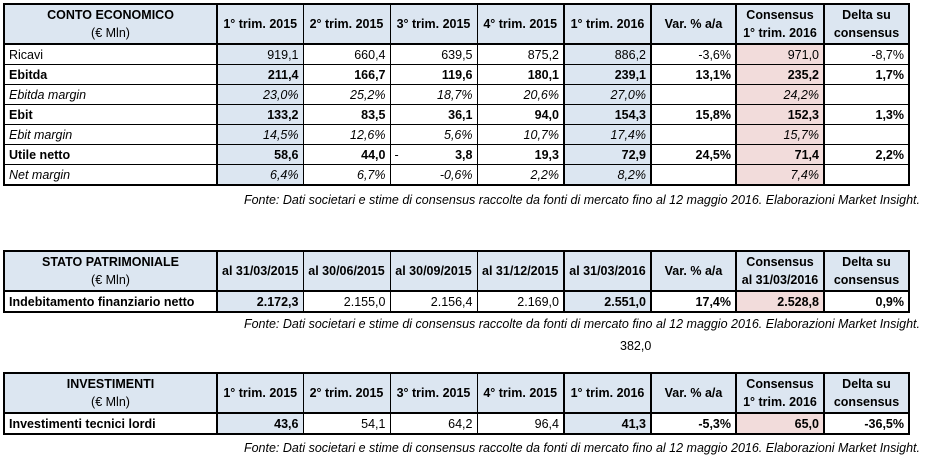  I want to click on sp-col-header: al 30/06/2015, so click(347, 271).